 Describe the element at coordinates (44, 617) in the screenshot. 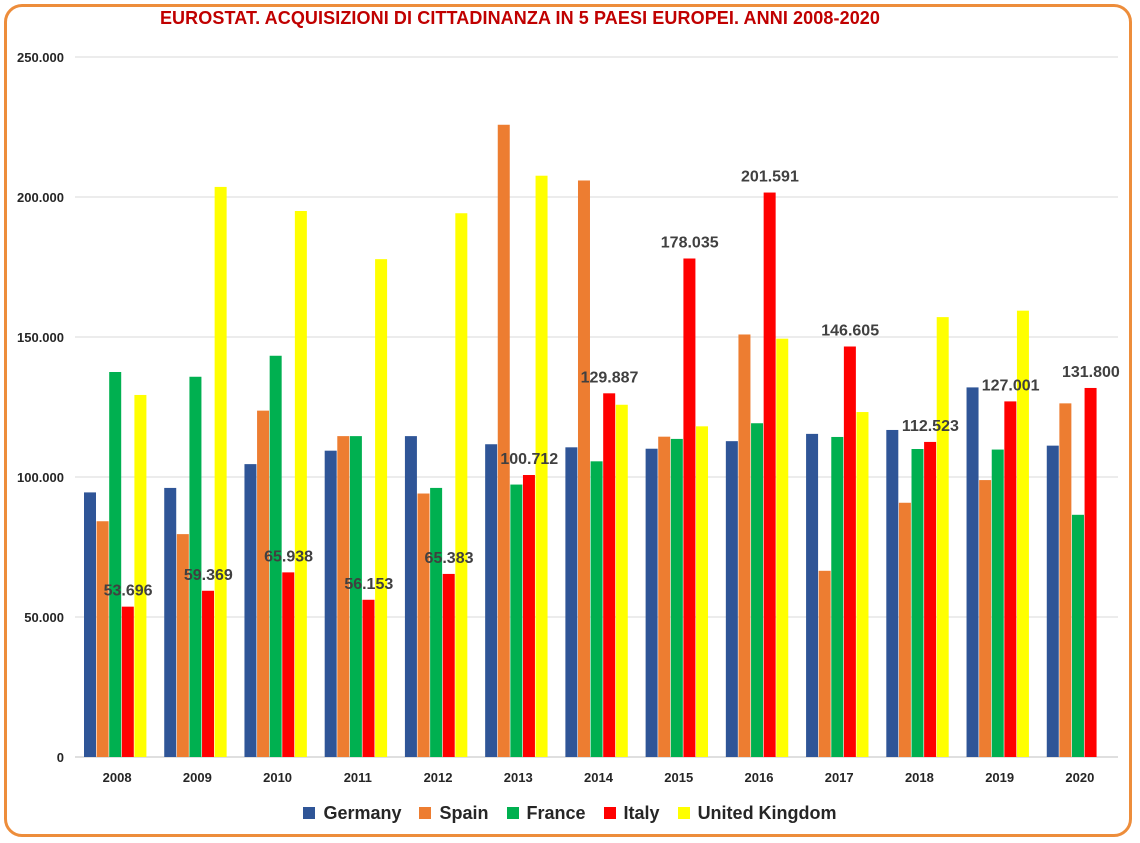

I see `y-tick-label: 50.000` at that location.